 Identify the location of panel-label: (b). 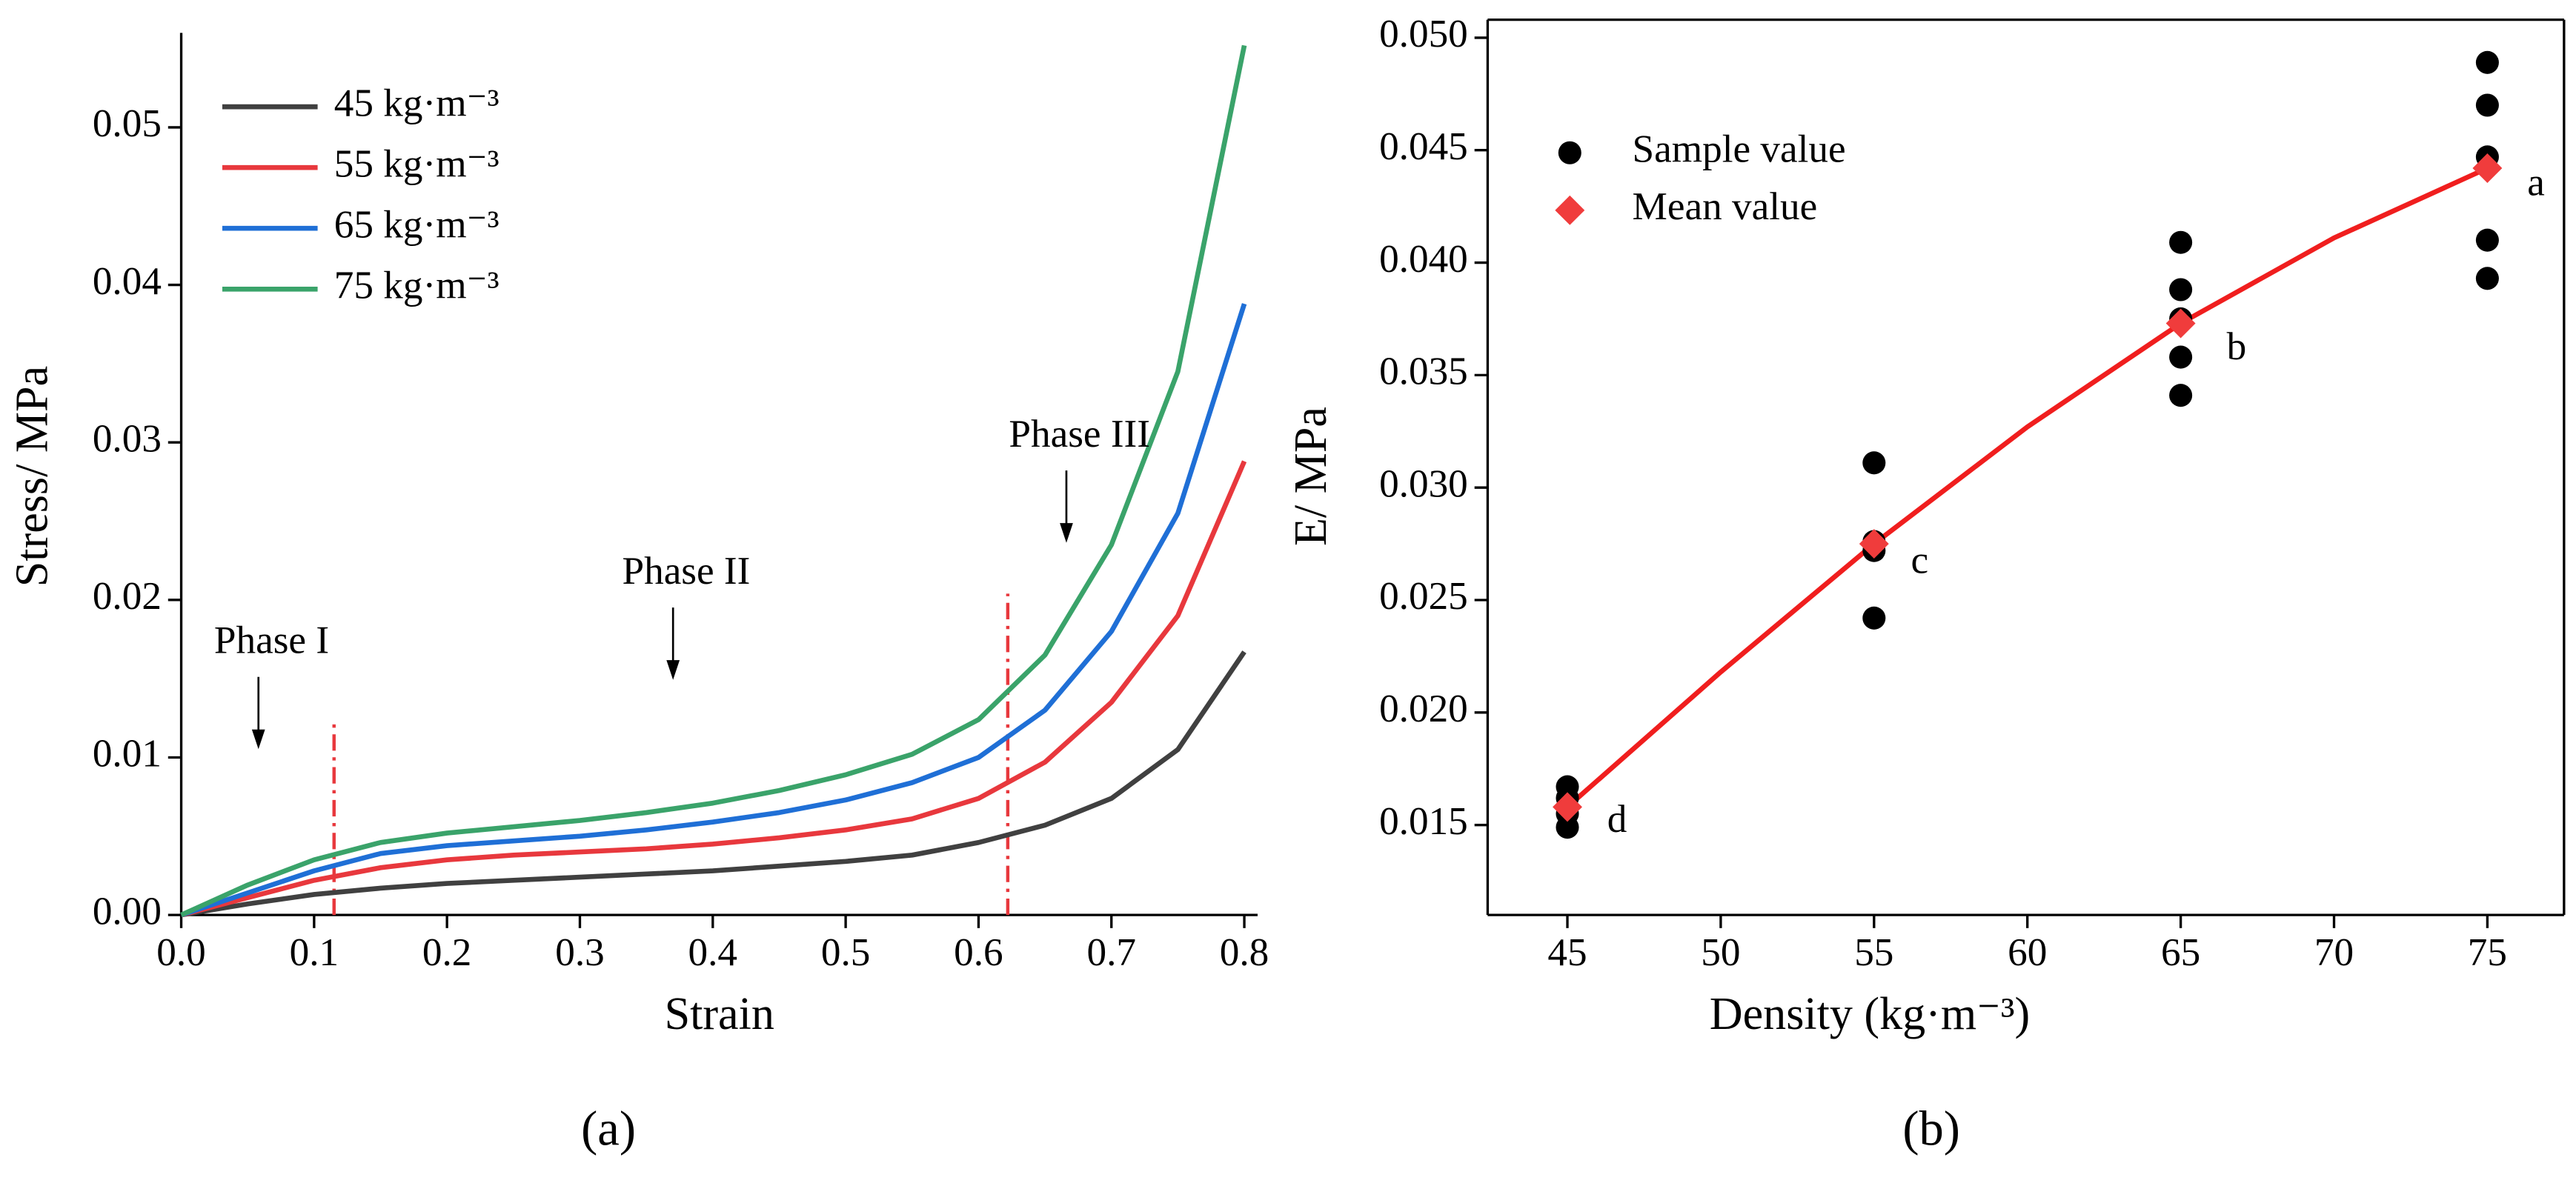
(1931, 1129).